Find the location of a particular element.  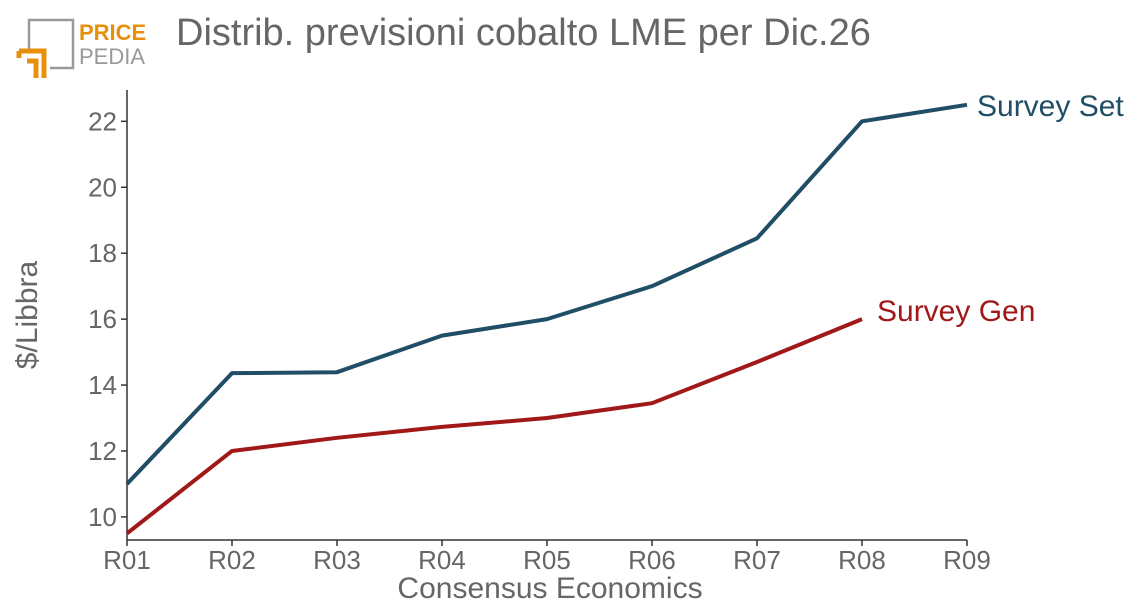

x-axis-label: Consensus Economics is located at coordinates (549, 588).